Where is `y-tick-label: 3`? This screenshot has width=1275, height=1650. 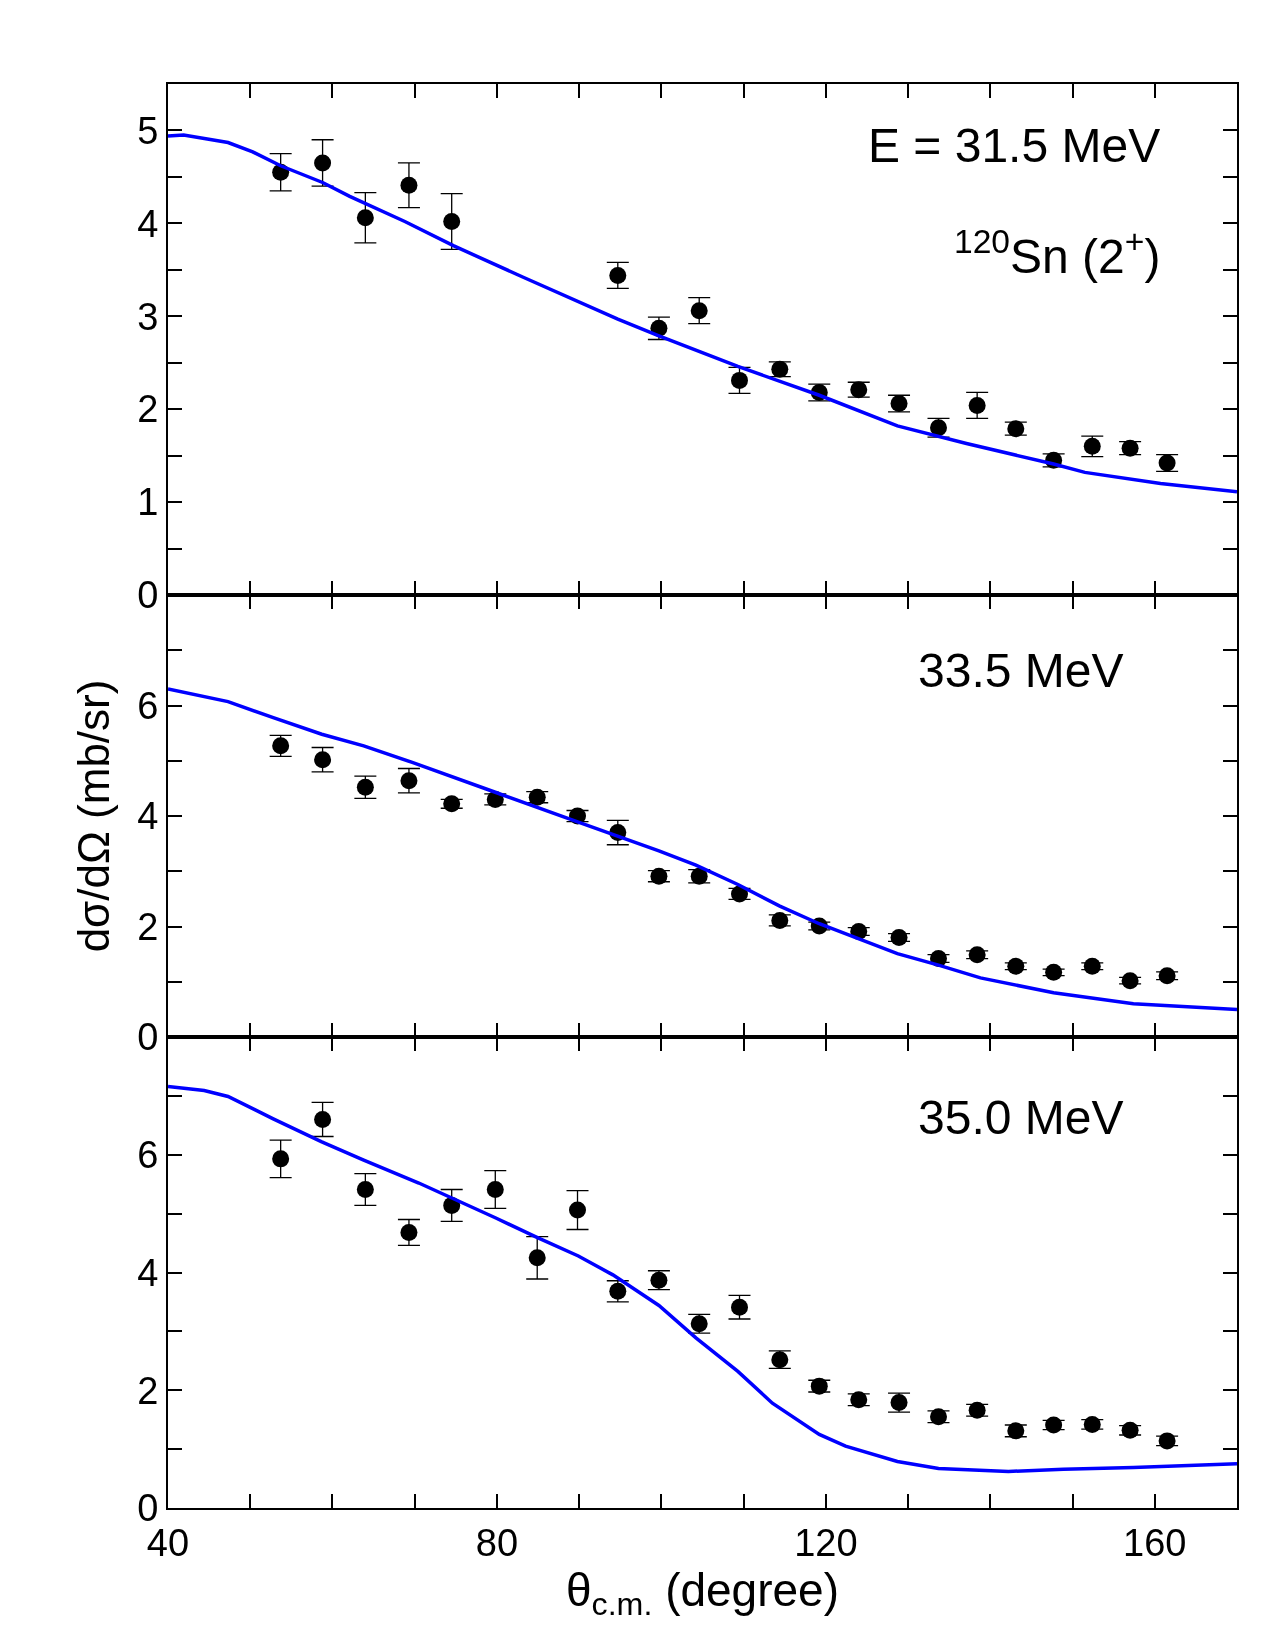 y-tick-label: 3 is located at coordinates (148, 316).